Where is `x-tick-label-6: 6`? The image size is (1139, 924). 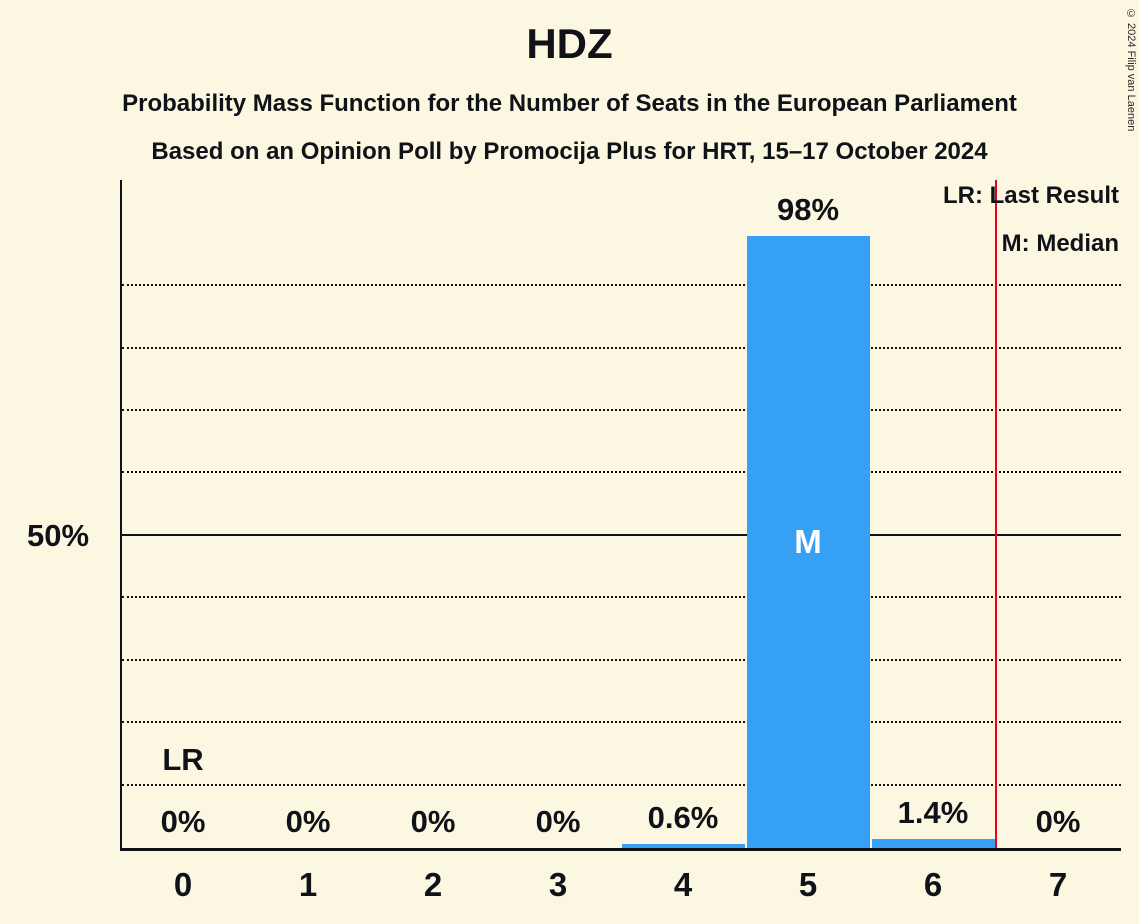
x-tick-label-6: 6 is located at coordinates (933, 884).